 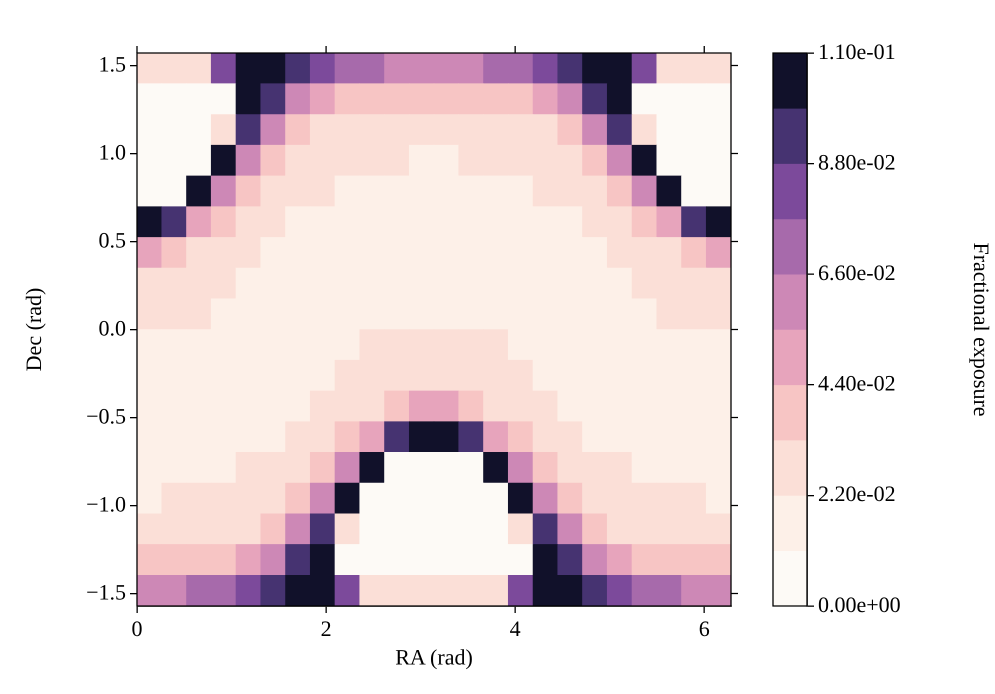 What do you see at coordinates (857, 493) in the screenshot?
I see `color-bar-label: 2.20e-02` at bounding box center [857, 493].